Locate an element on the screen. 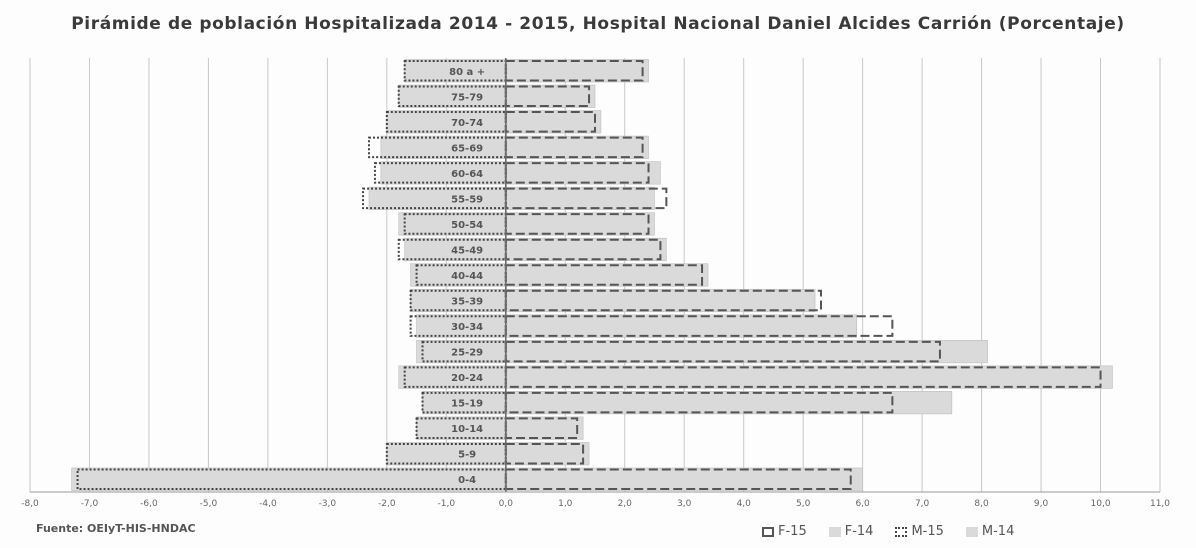 This screenshot has width=1196, height=548. x-tick-label-0: -8,0 is located at coordinates (30, 504).